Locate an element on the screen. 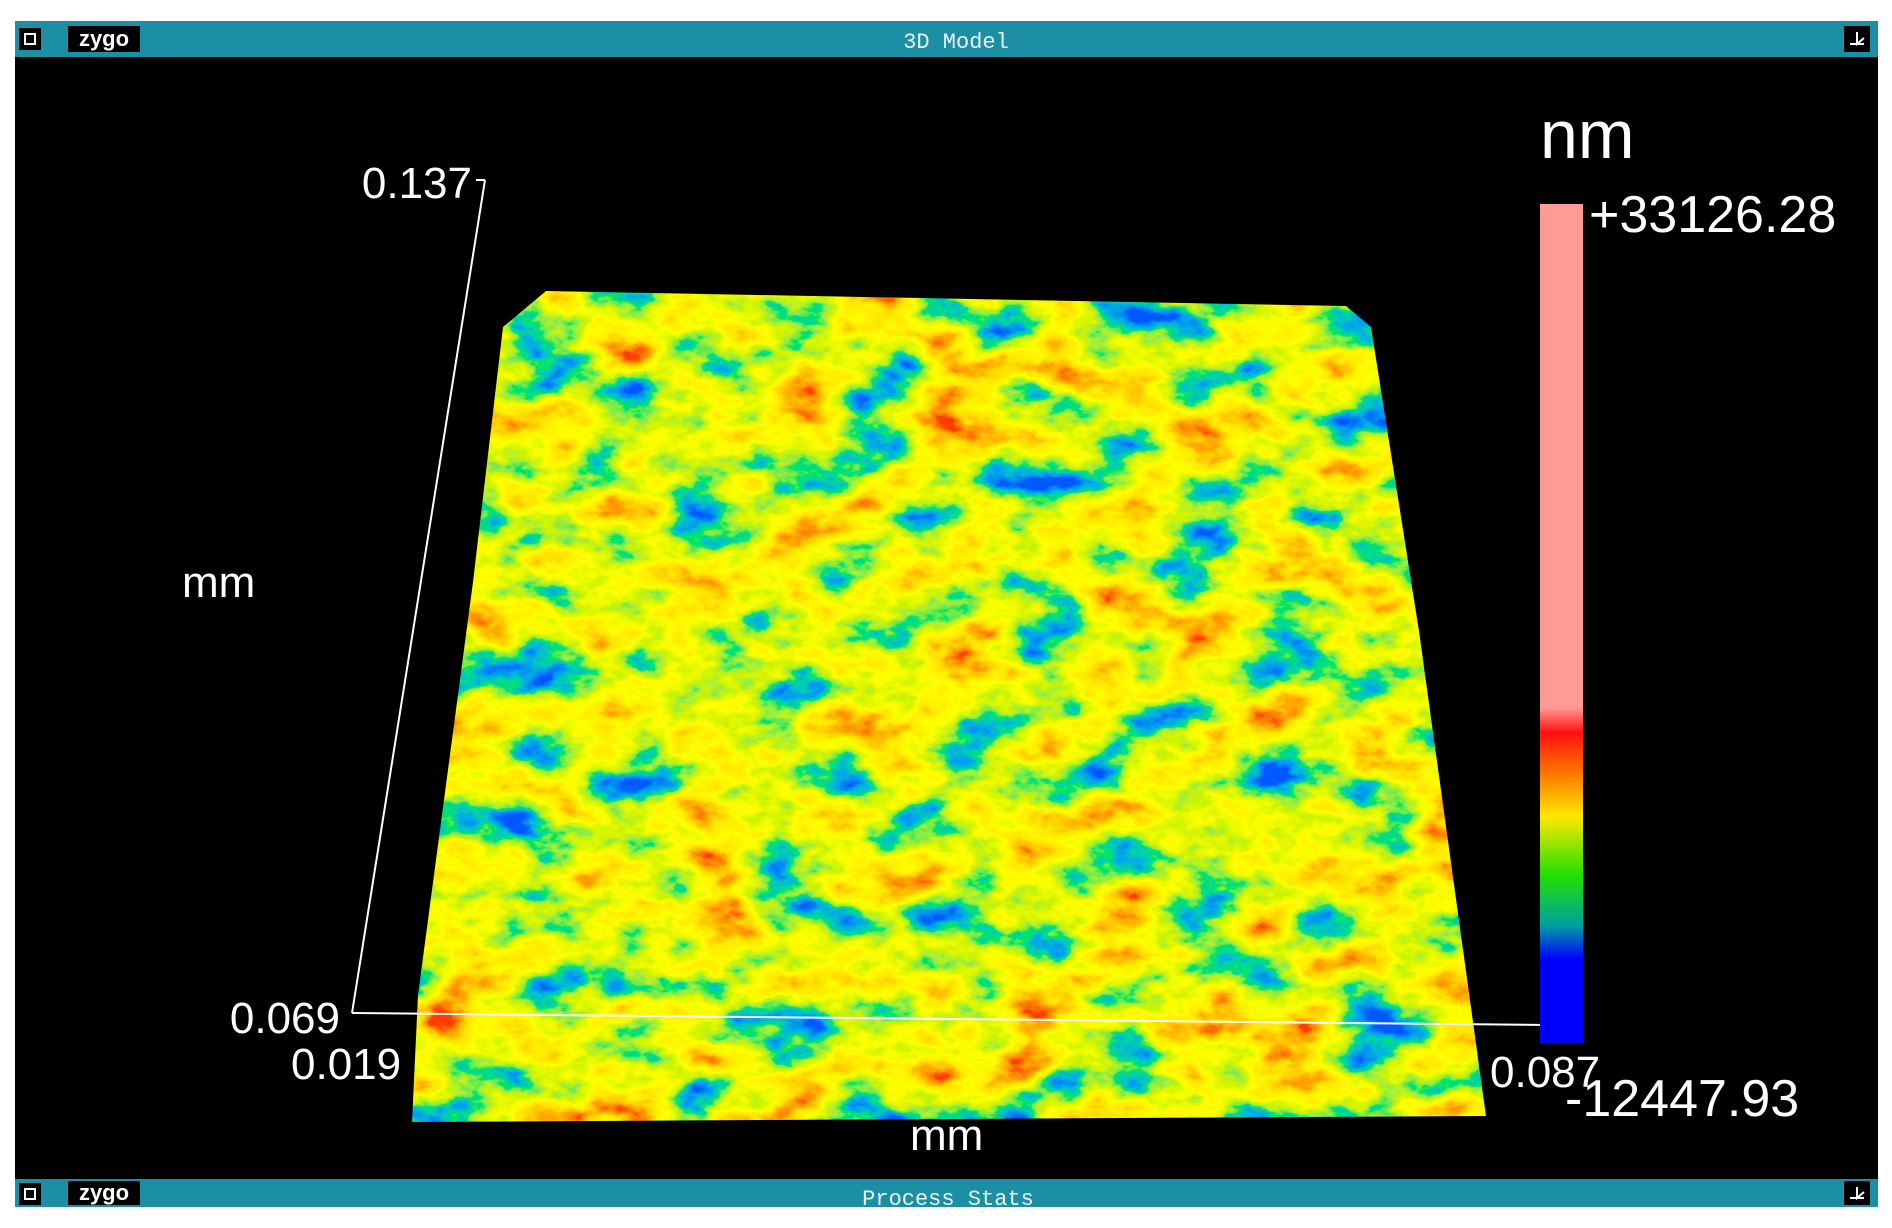  y-axis-line is located at coordinates (418, 596).